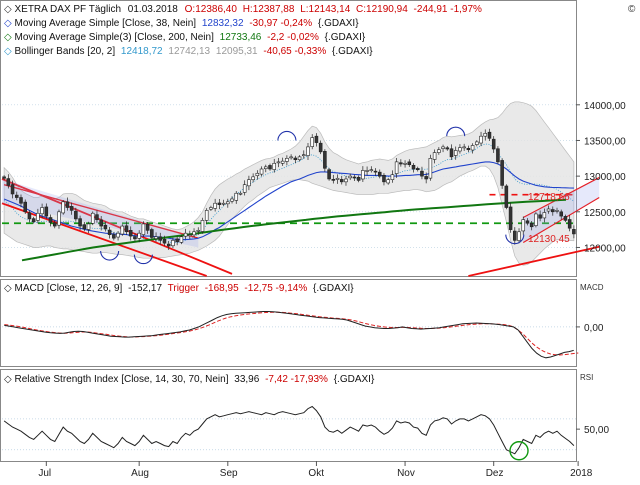 This screenshot has height=485, width=640. What do you see at coordinates (248, 9) in the screenshot?
I see `header-h-label: H:` at bounding box center [248, 9].